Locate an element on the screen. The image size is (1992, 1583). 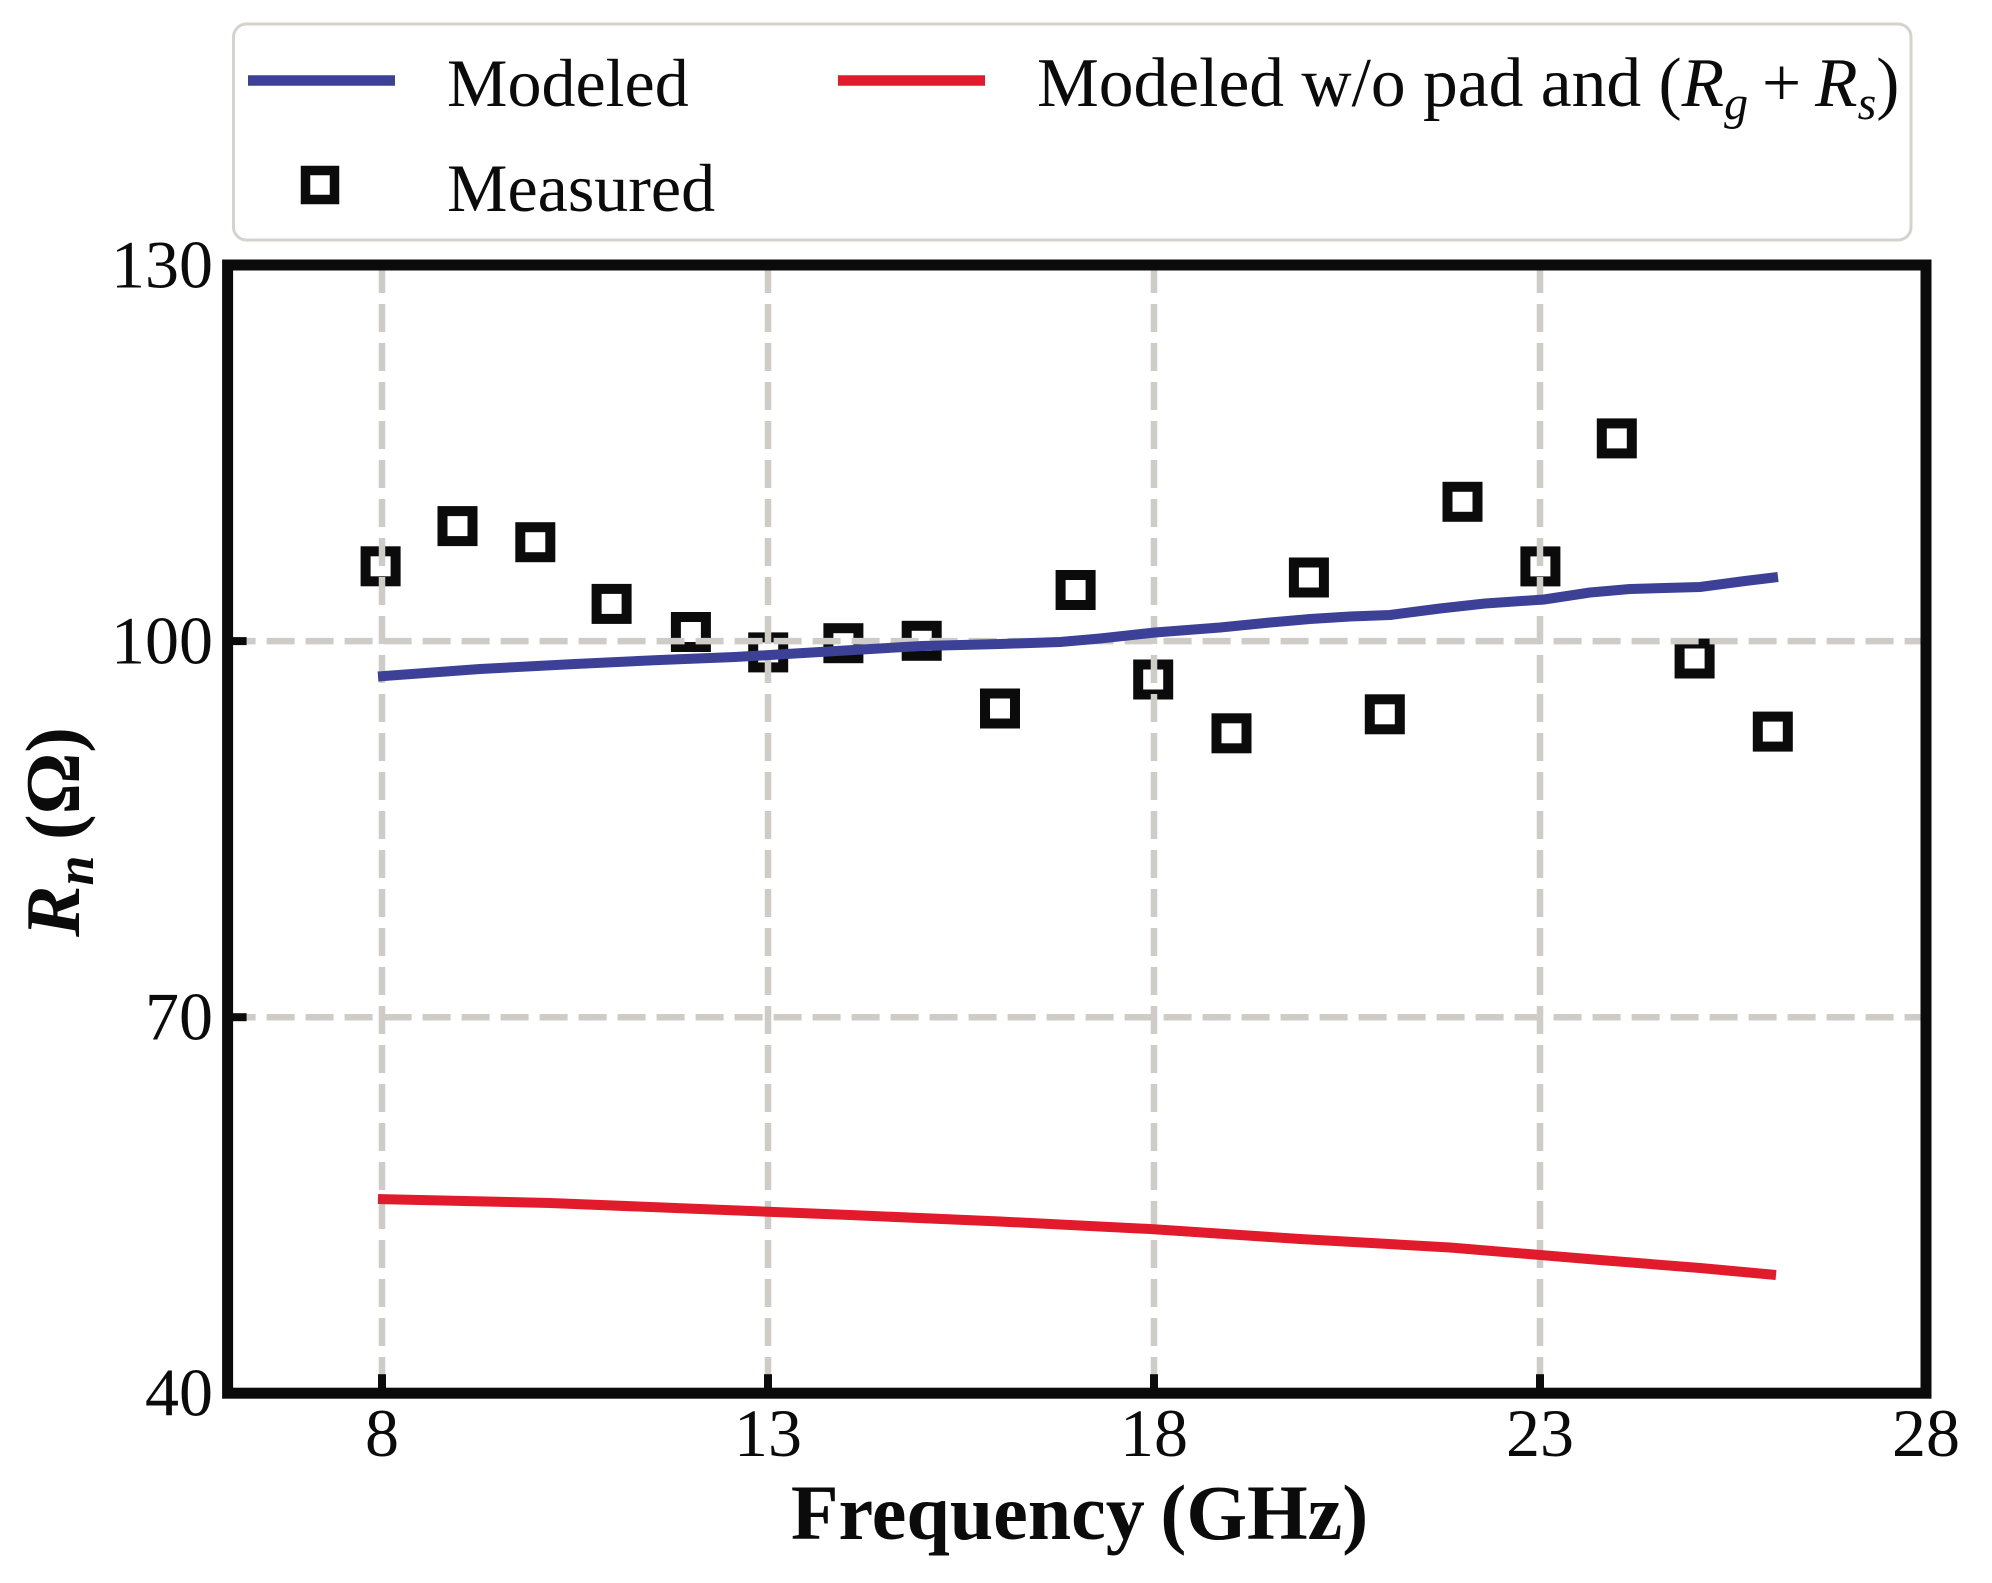
svg-text: 130 is located at coordinates (162, 265).